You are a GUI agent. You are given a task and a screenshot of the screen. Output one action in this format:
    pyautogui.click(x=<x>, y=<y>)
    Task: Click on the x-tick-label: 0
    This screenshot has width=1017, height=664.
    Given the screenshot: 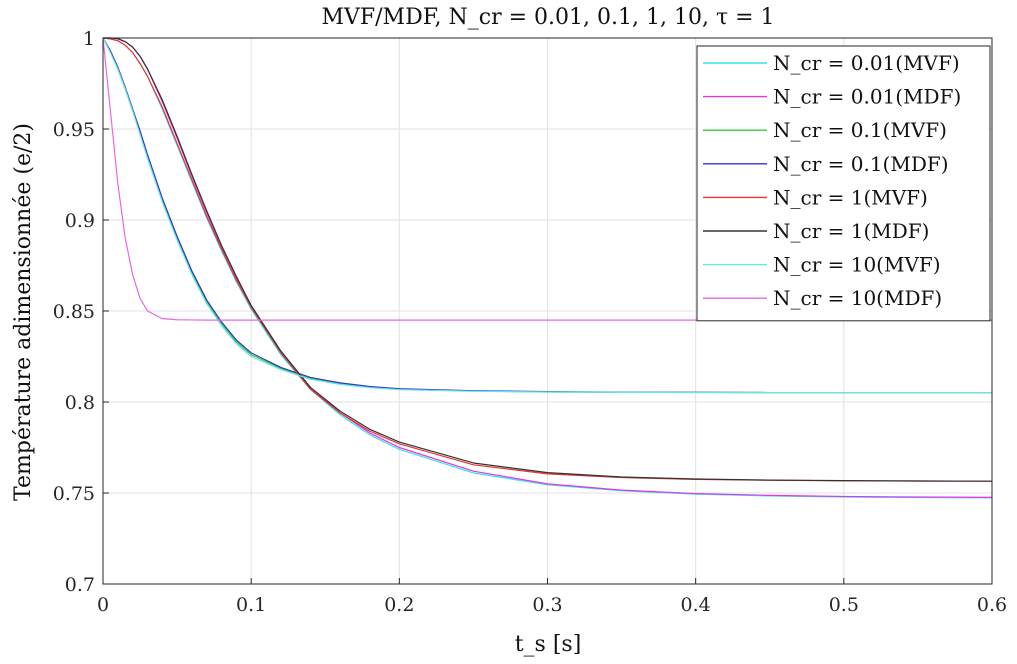 What is the action you would take?
    pyautogui.click(x=103, y=605)
    